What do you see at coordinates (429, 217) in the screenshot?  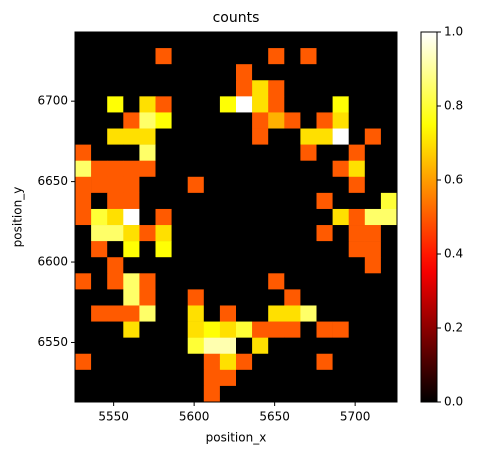 I see `colorbar` at bounding box center [429, 217].